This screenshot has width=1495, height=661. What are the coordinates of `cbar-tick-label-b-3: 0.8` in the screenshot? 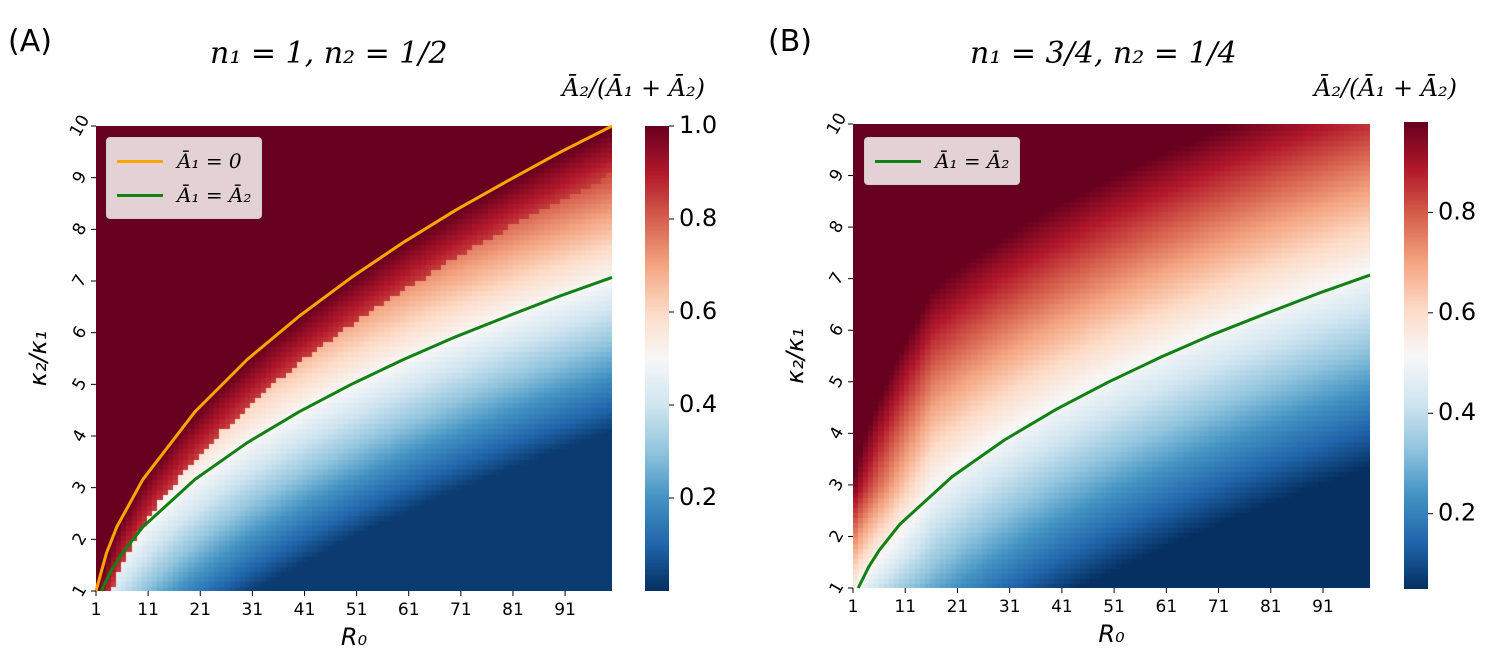 It's located at (1457, 211).